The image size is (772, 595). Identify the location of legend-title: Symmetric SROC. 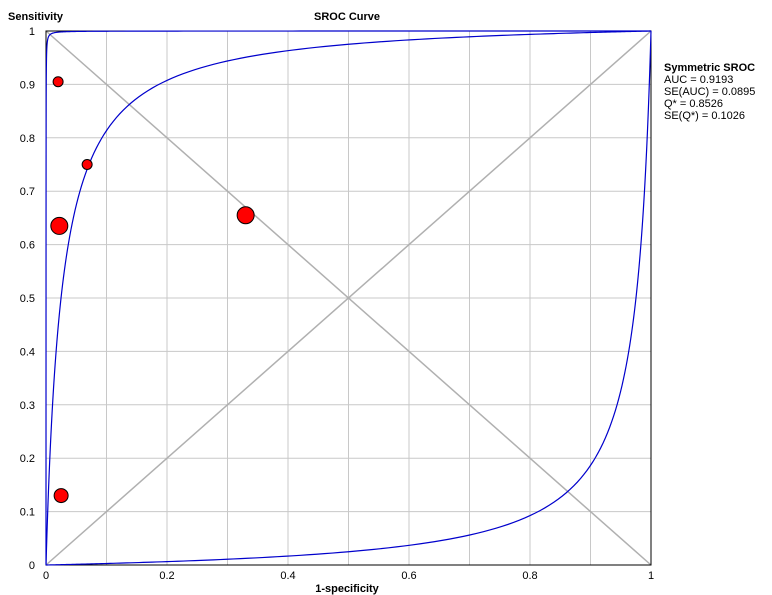
(710, 68).